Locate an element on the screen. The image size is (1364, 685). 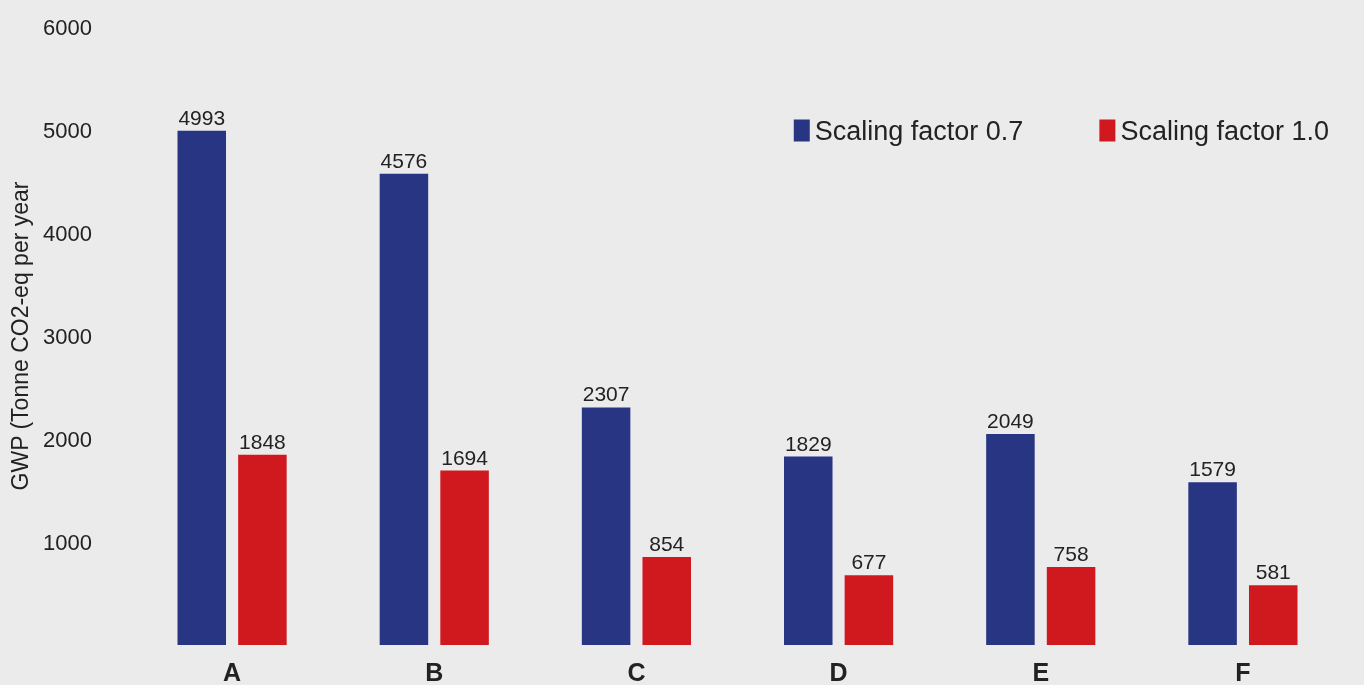
data-label: 1694 is located at coordinates (465, 457).